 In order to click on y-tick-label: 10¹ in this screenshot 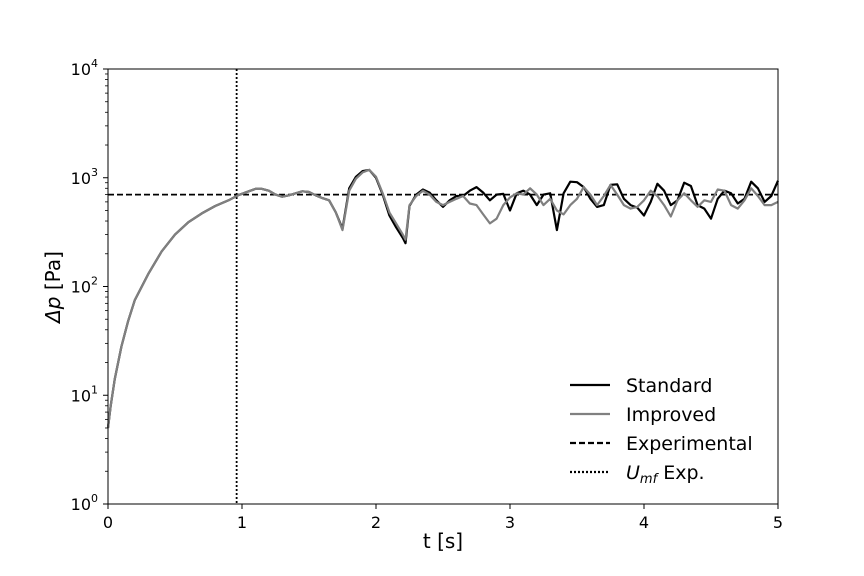, I will do `click(84, 394)`.